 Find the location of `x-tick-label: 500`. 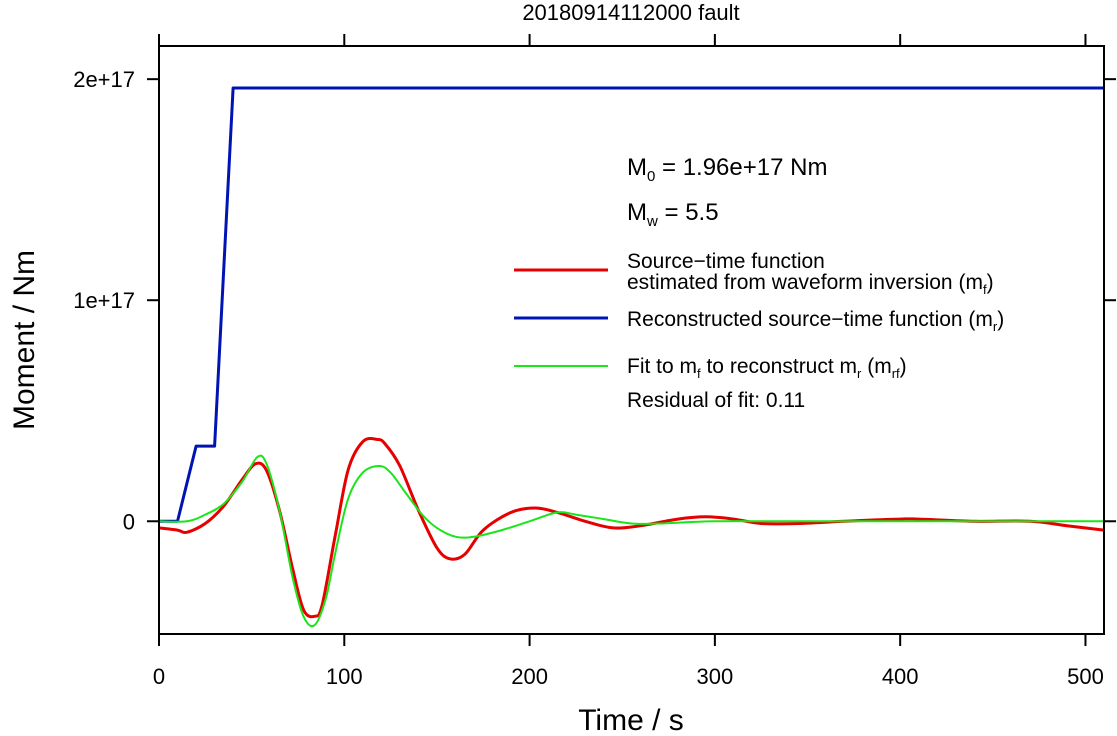

x-tick-label: 500 is located at coordinates (1085, 676).